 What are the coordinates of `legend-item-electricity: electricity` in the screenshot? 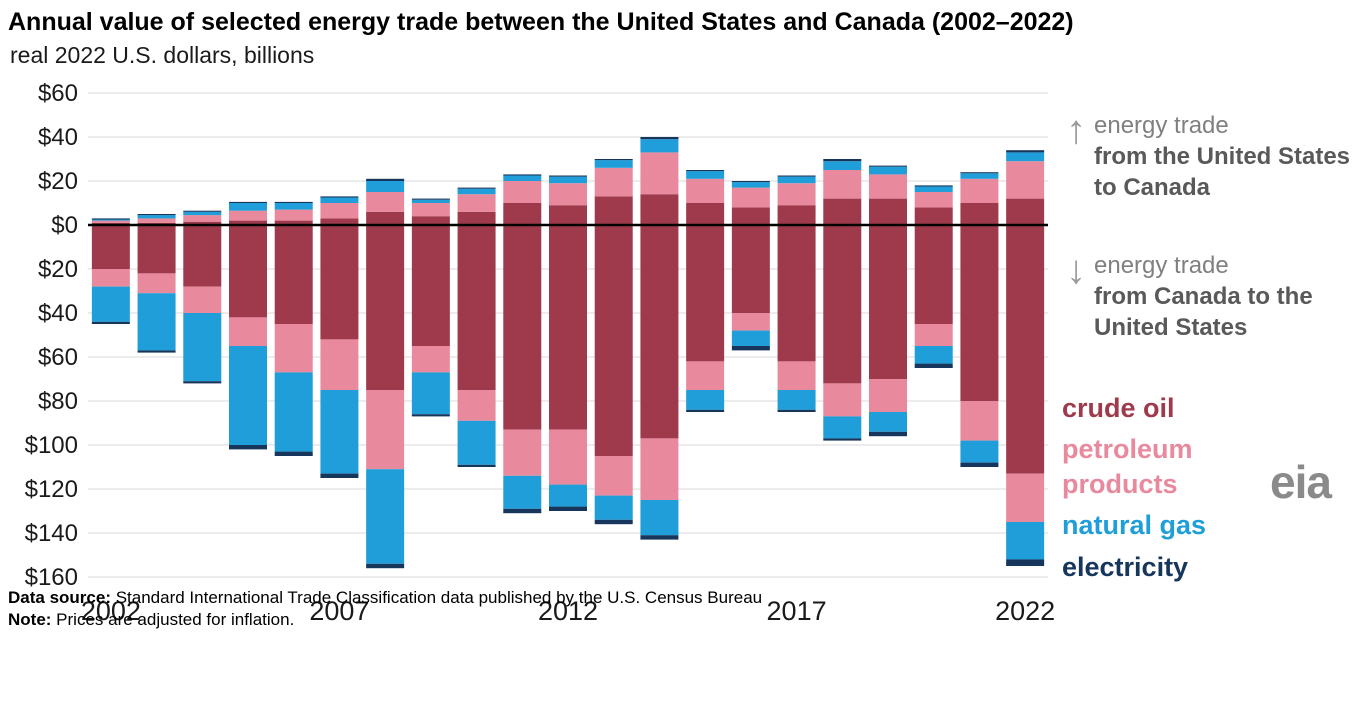 It's located at (1125, 566).